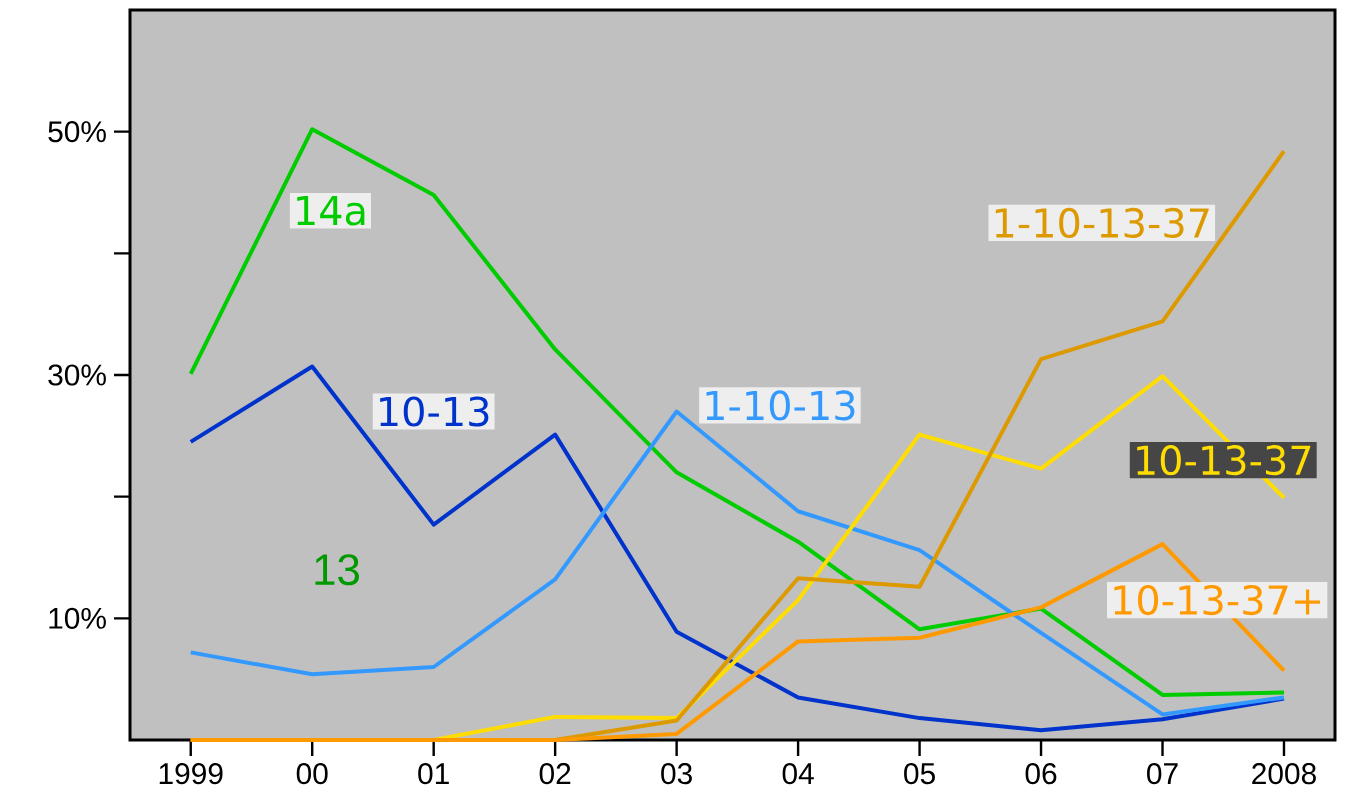 The width and height of the screenshot is (1354, 802). I want to click on x-tick-label: 2008, so click(1284, 774).